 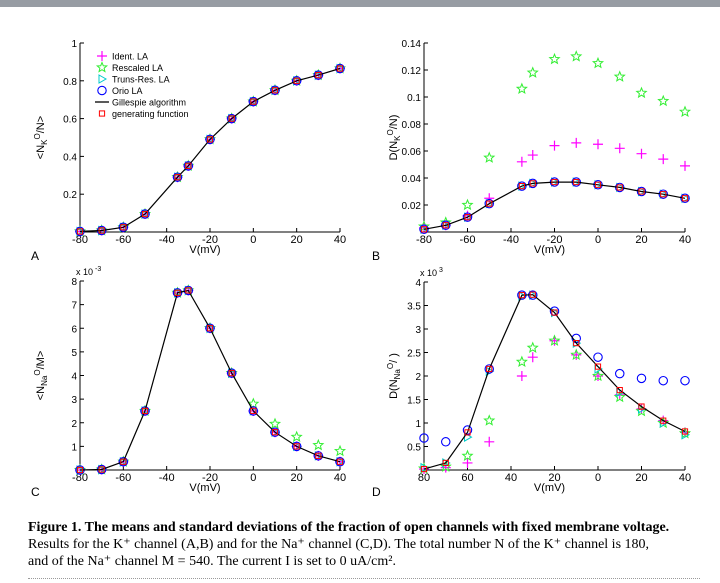 What do you see at coordinates (431, 272) in the screenshot?
I see `axis-scale-label: x 10 3` at bounding box center [431, 272].